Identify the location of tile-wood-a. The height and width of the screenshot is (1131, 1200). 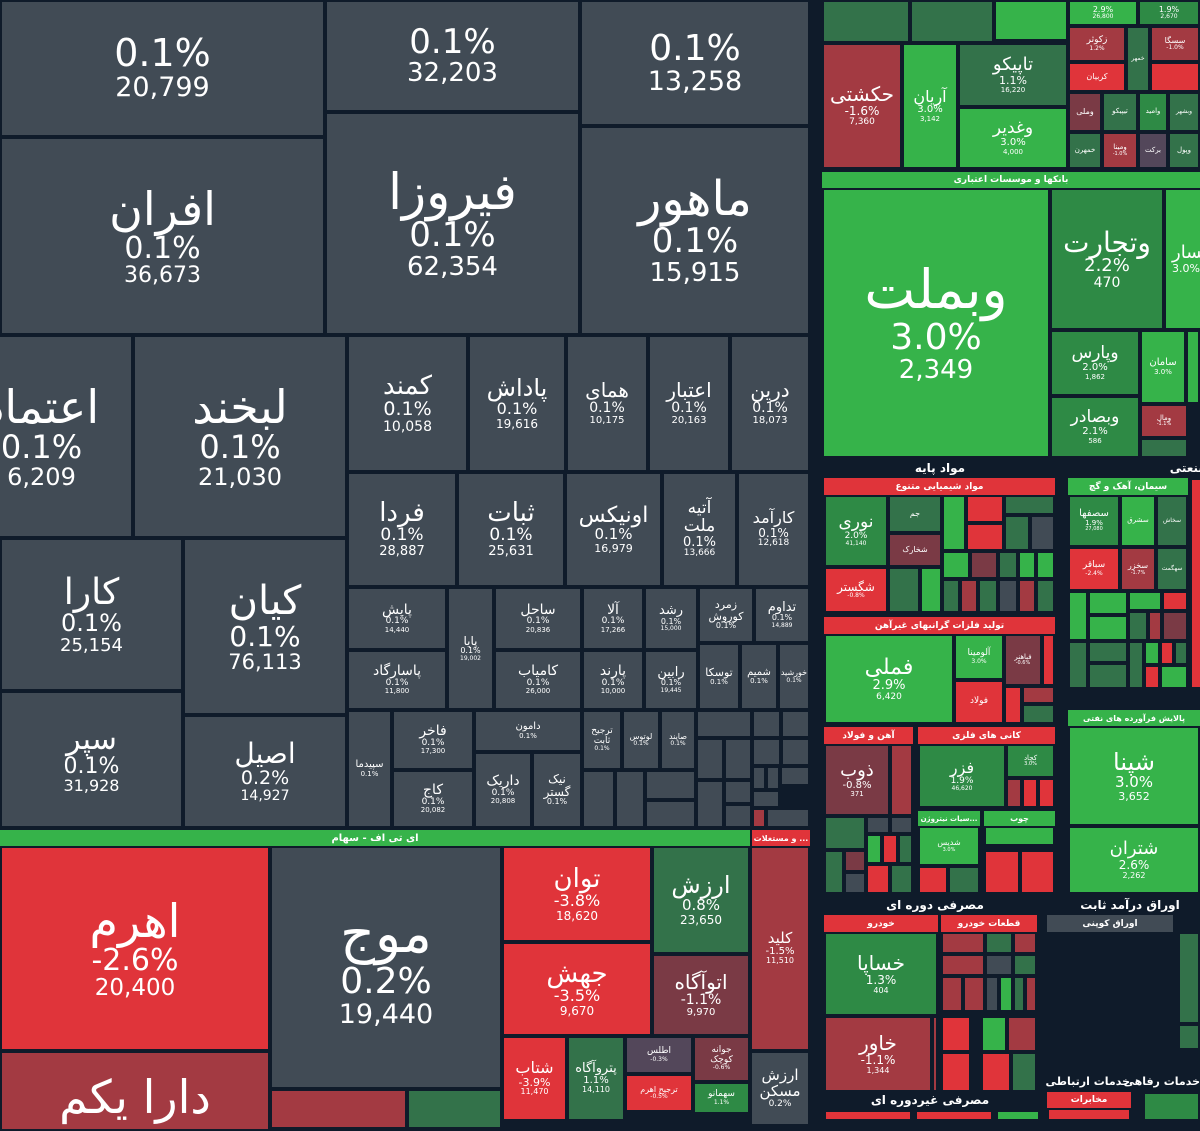
(1019, 836).